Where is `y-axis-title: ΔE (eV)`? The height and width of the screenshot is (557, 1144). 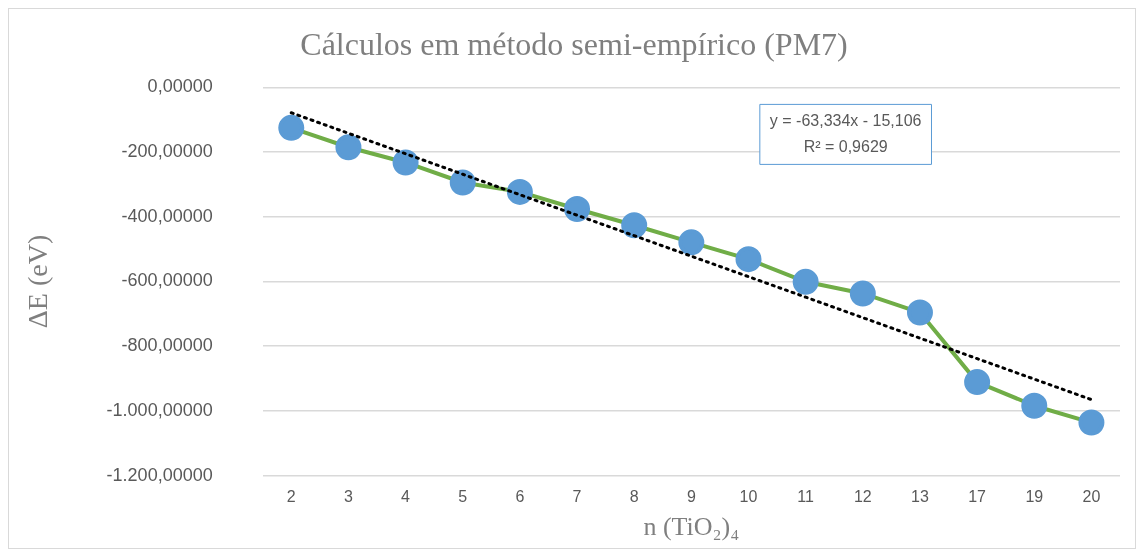 y-axis-title: ΔE (eV) is located at coordinates (38, 281).